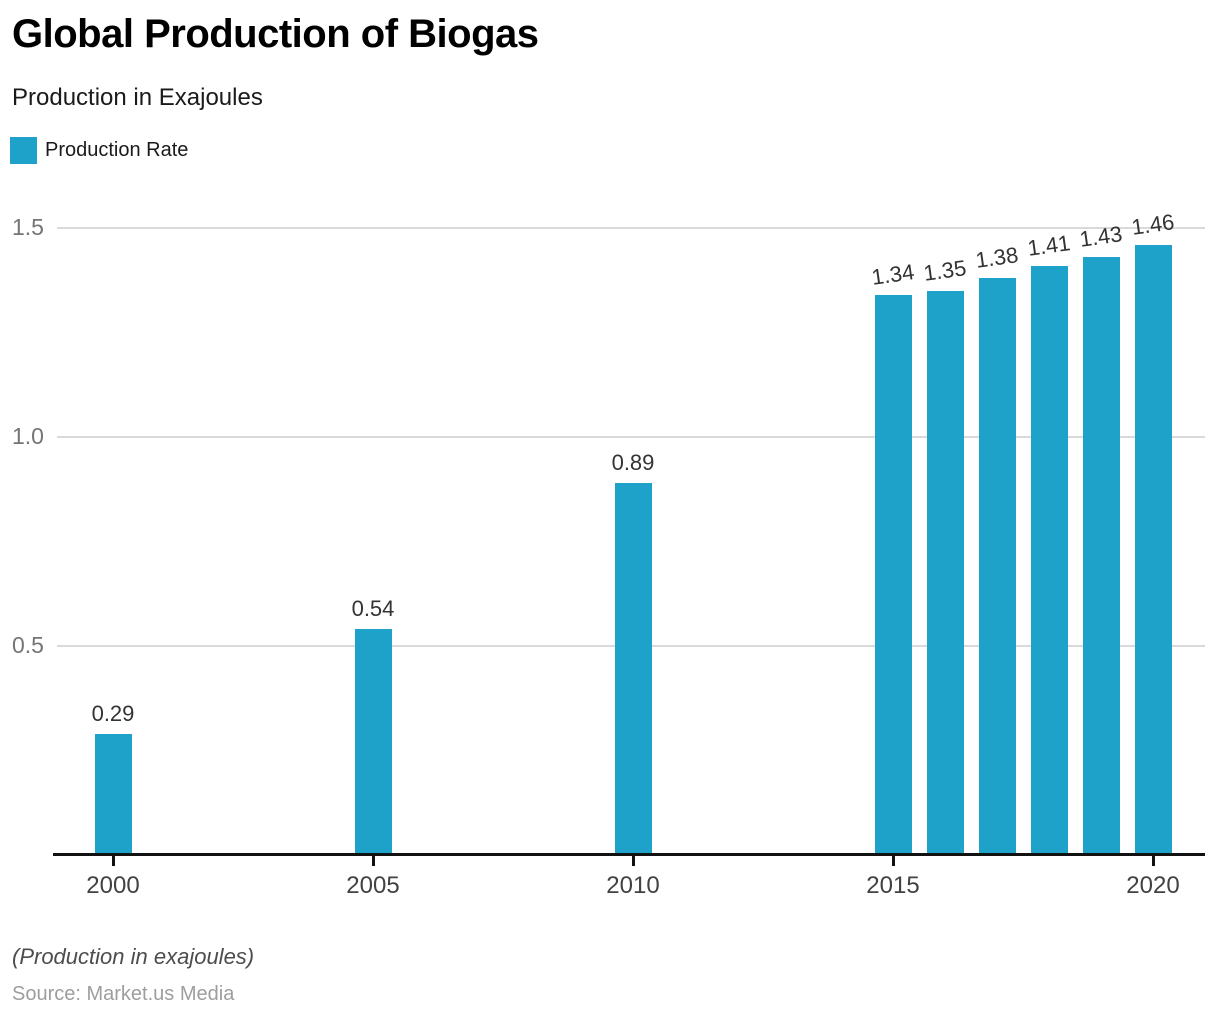 The image size is (1220, 1020). What do you see at coordinates (633, 885) in the screenshot?
I see `x-axis-tick-label: 2010` at bounding box center [633, 885].